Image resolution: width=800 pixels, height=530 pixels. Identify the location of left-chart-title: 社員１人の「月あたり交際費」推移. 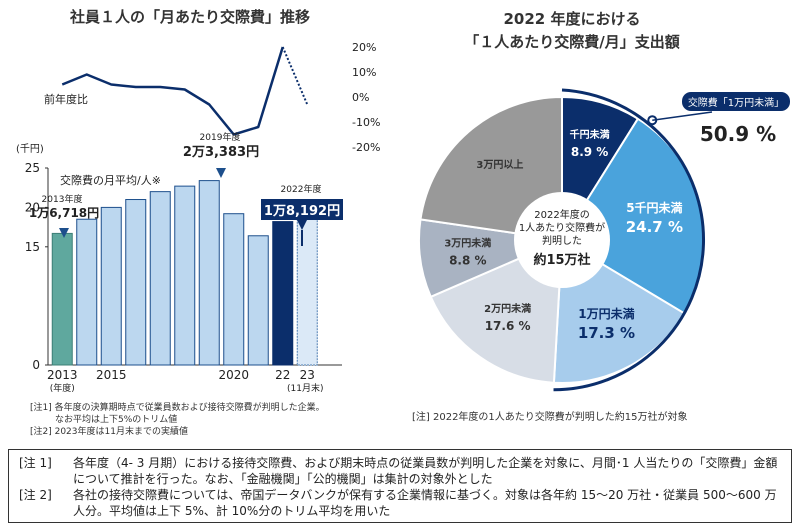
(189, 17).